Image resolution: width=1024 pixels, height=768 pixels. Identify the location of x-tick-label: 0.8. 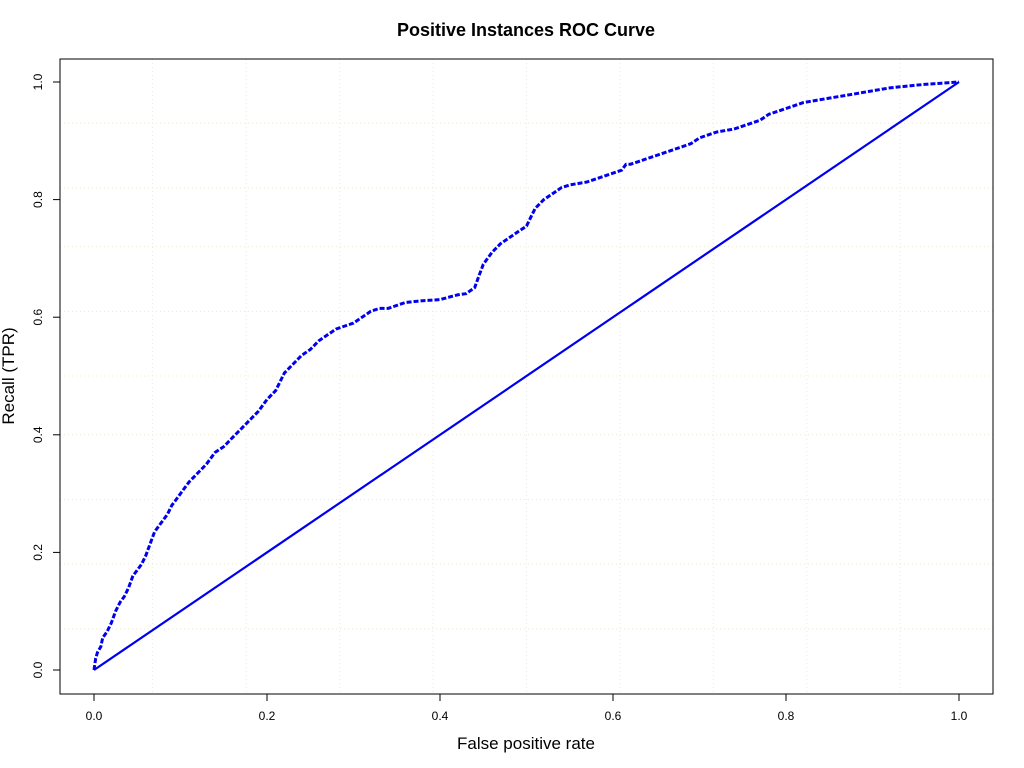
(786, 716).